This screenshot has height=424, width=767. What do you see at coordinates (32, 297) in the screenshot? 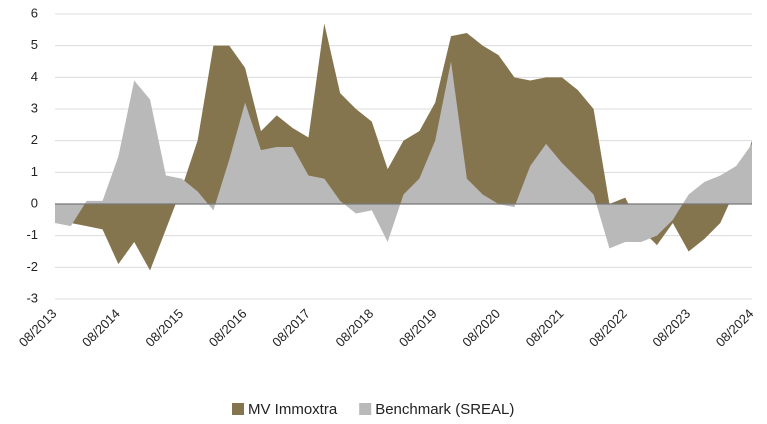
I see `y-tick-label: -3` at bounding box center [32, 297].